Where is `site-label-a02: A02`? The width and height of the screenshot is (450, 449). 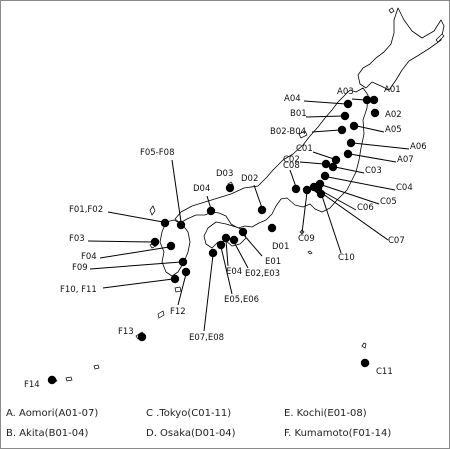
site-label-a02: A02 is located at coordinates (393, 115).